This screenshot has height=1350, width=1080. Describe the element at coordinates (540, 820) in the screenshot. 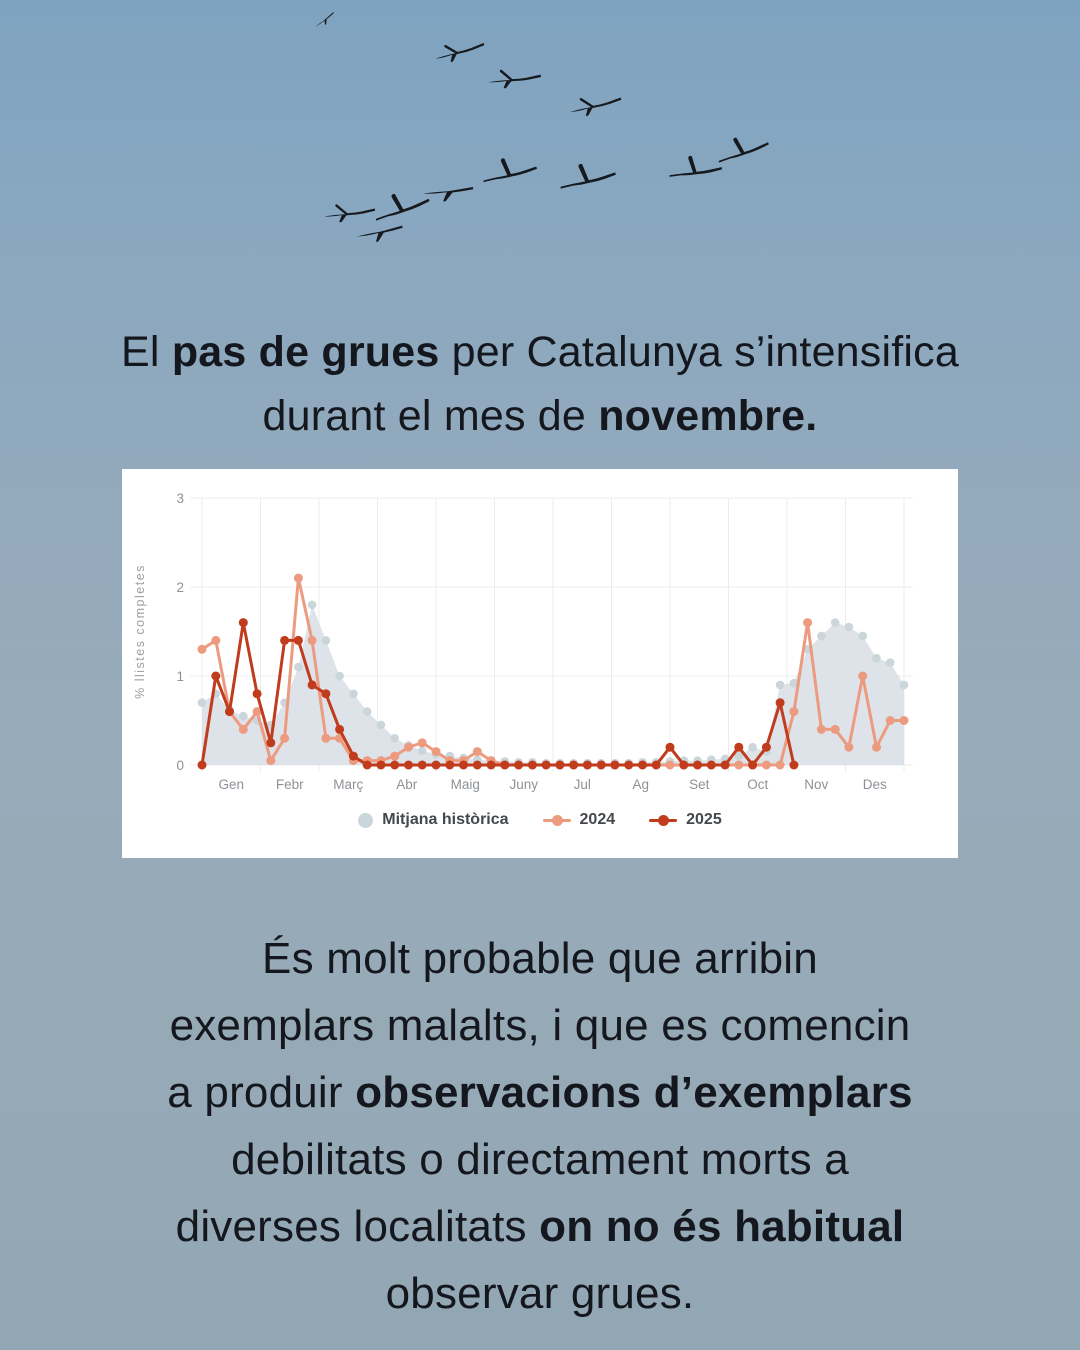

I see `chart-legend: Mitjana històrica 2024 2025` at that location.